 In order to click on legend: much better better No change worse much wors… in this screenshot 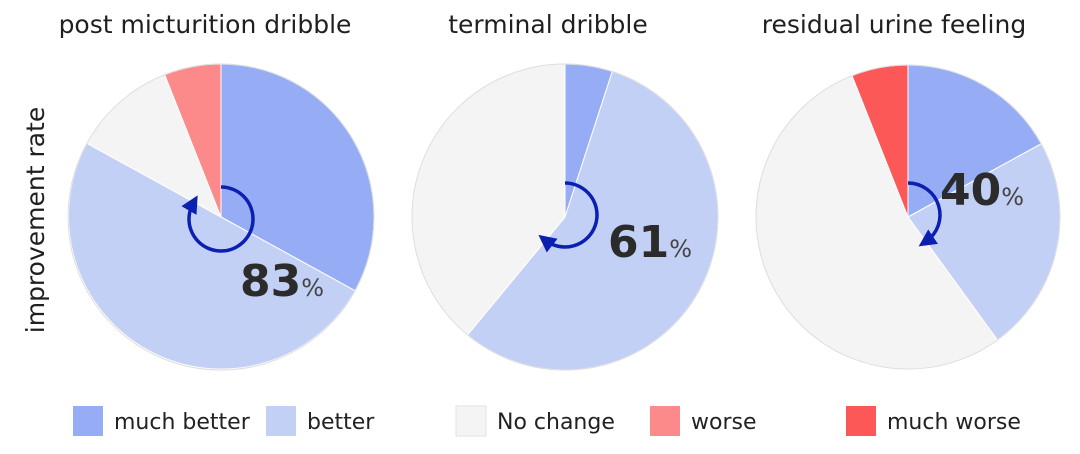, I will do `click(547, 421)`.